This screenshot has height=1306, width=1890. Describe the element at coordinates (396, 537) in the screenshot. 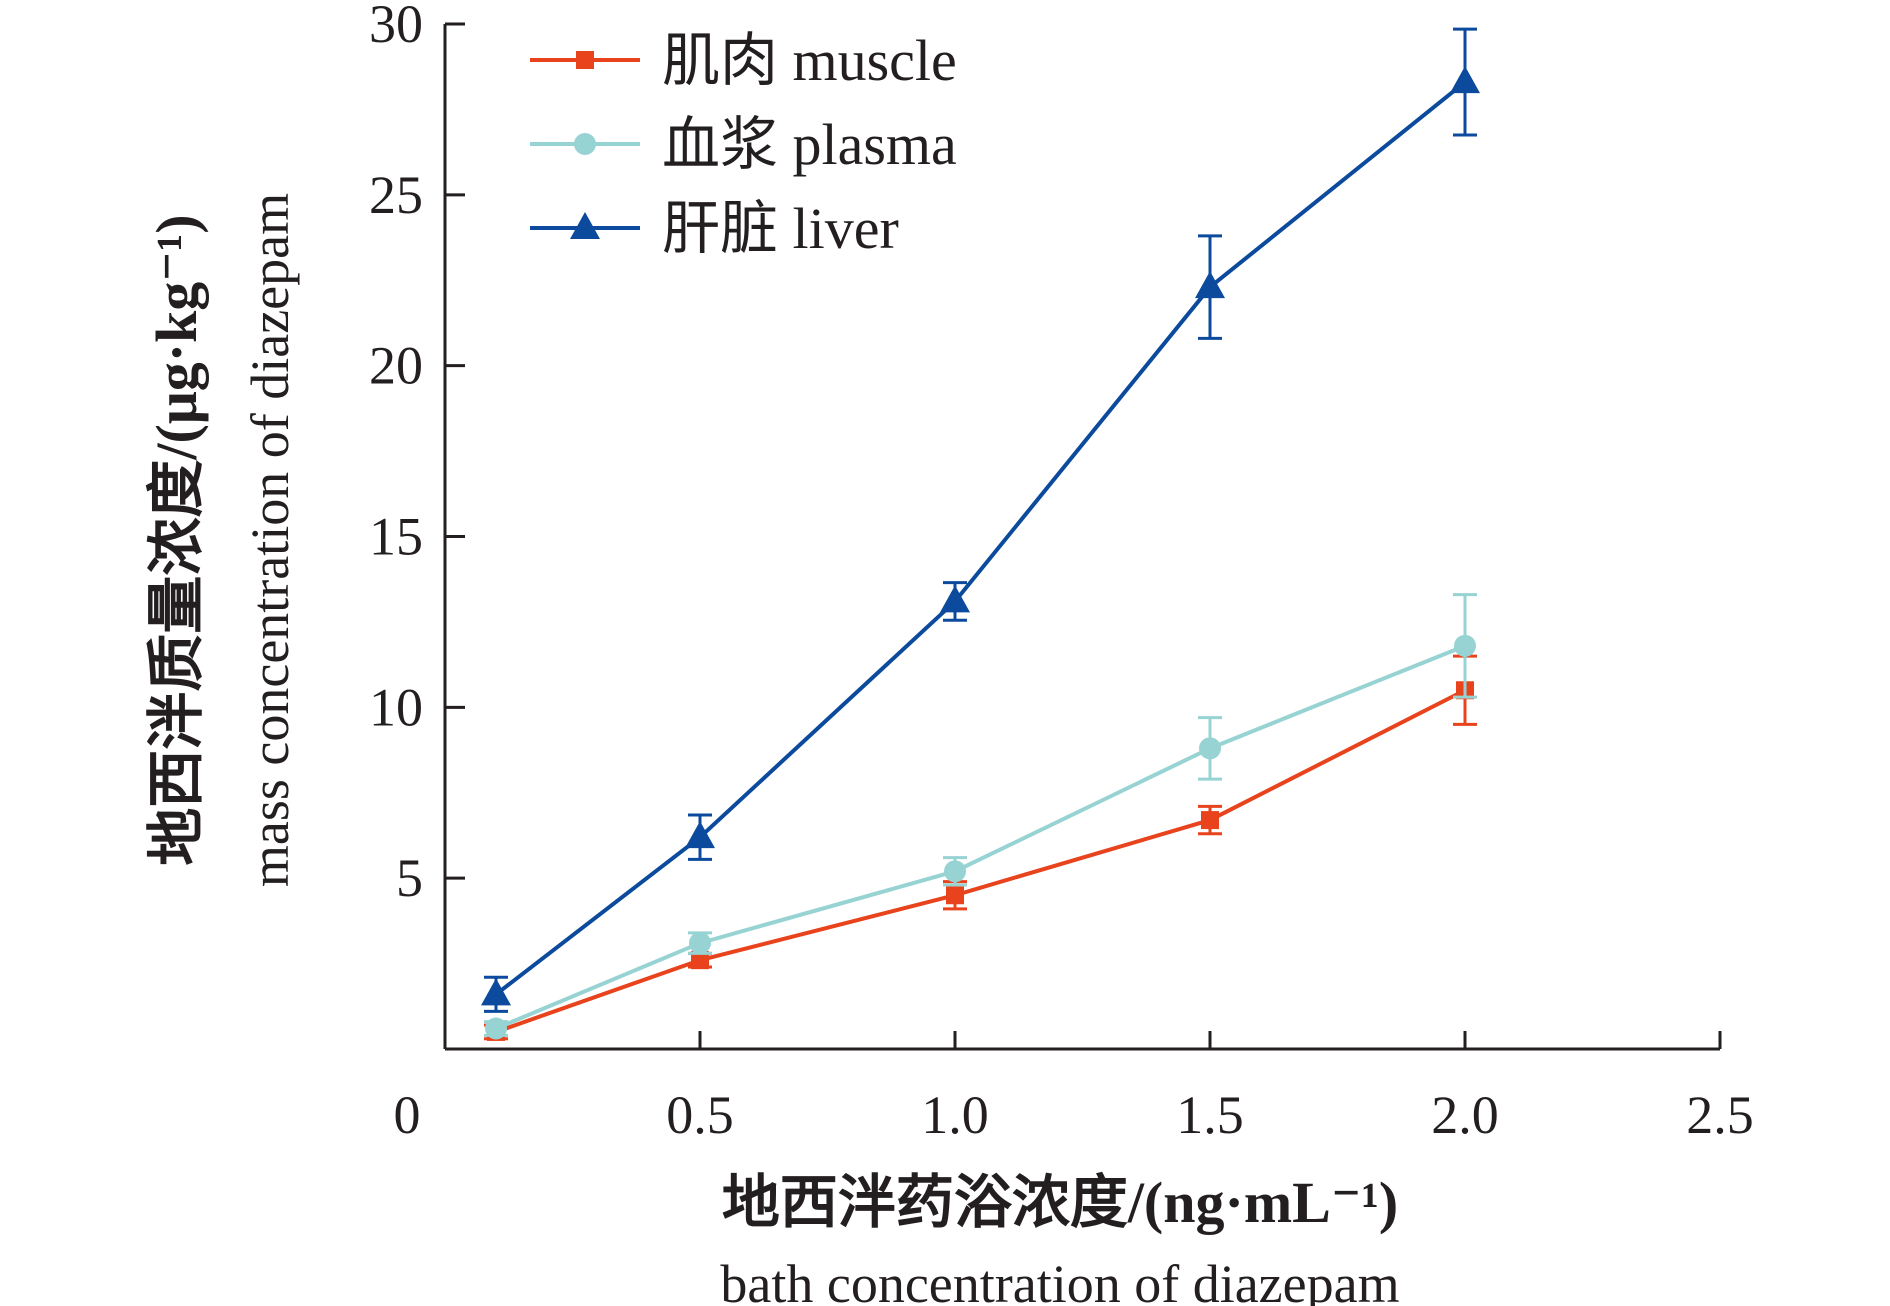

I see `y-tick-label: 15` at that location.